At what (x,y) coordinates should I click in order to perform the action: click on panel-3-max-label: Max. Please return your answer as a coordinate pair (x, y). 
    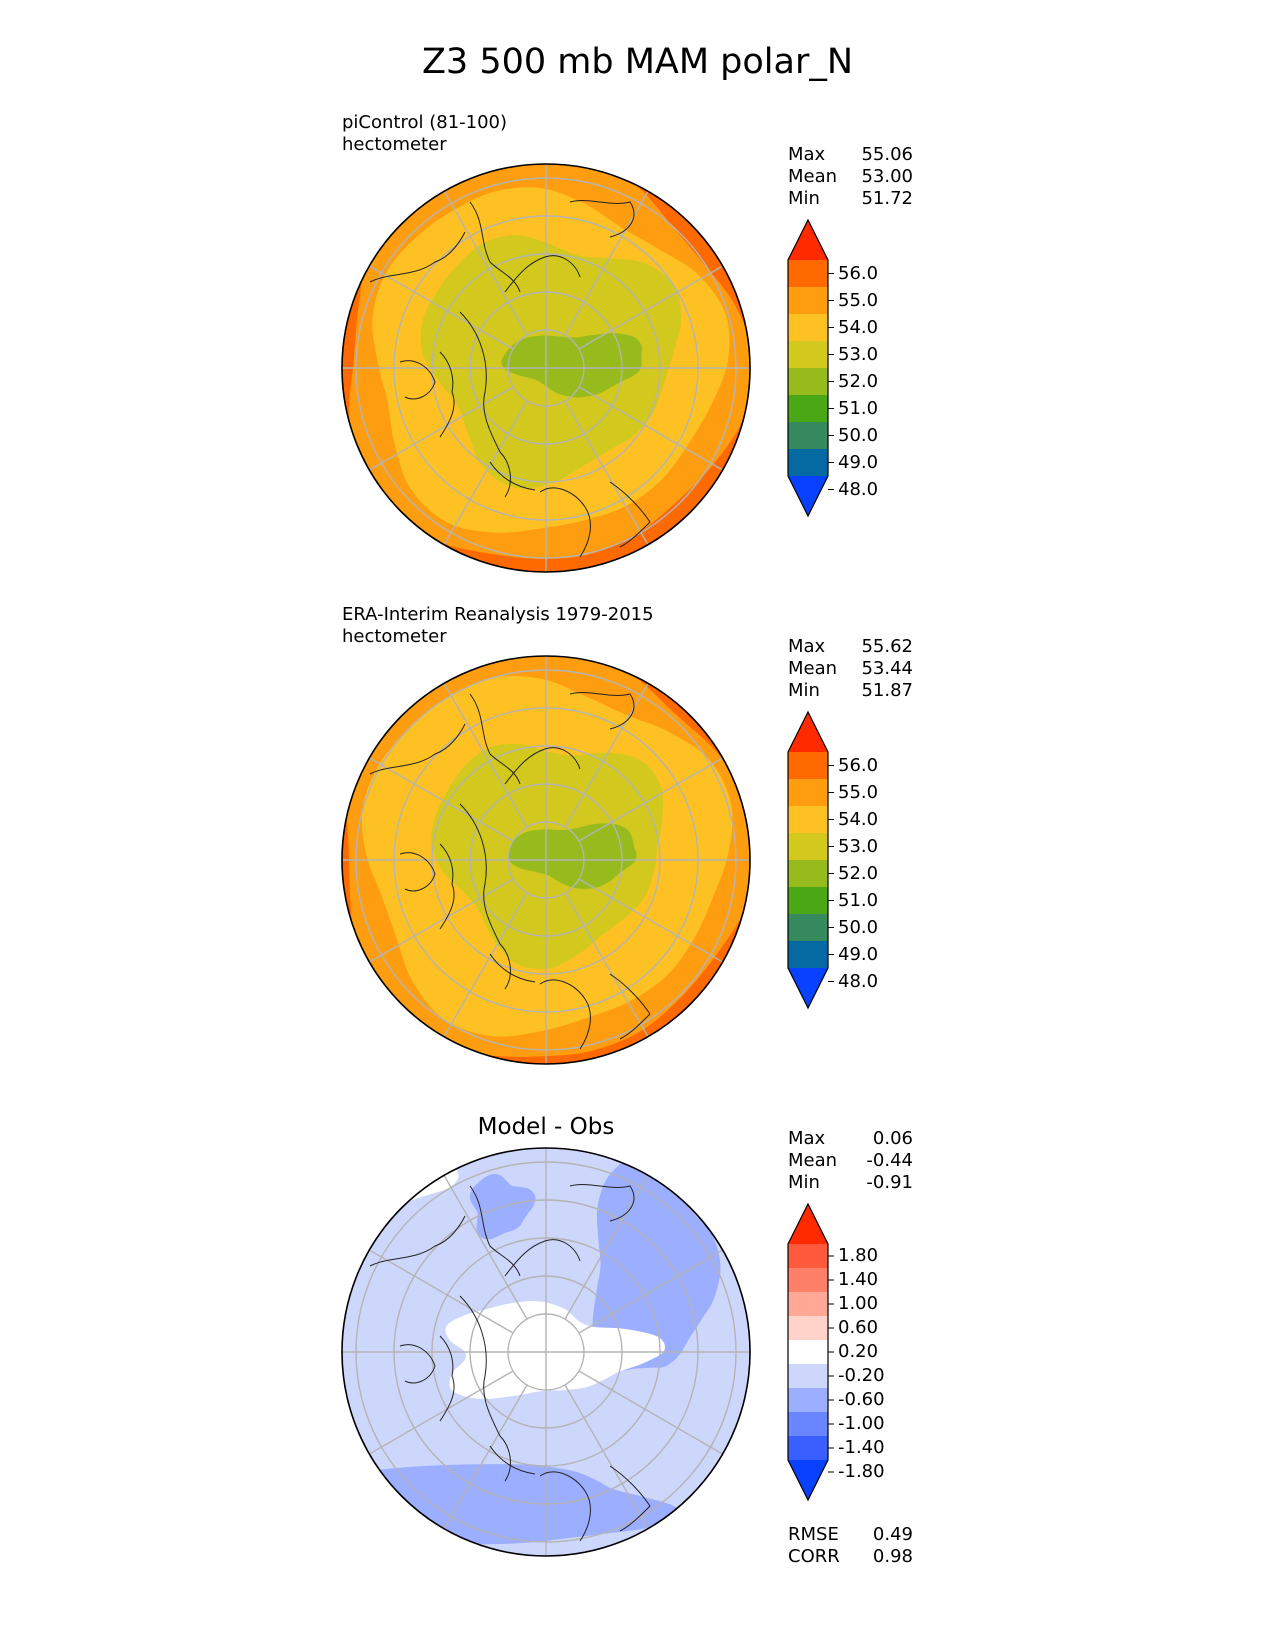
    Looking at the image, I should click on (807, 1138).